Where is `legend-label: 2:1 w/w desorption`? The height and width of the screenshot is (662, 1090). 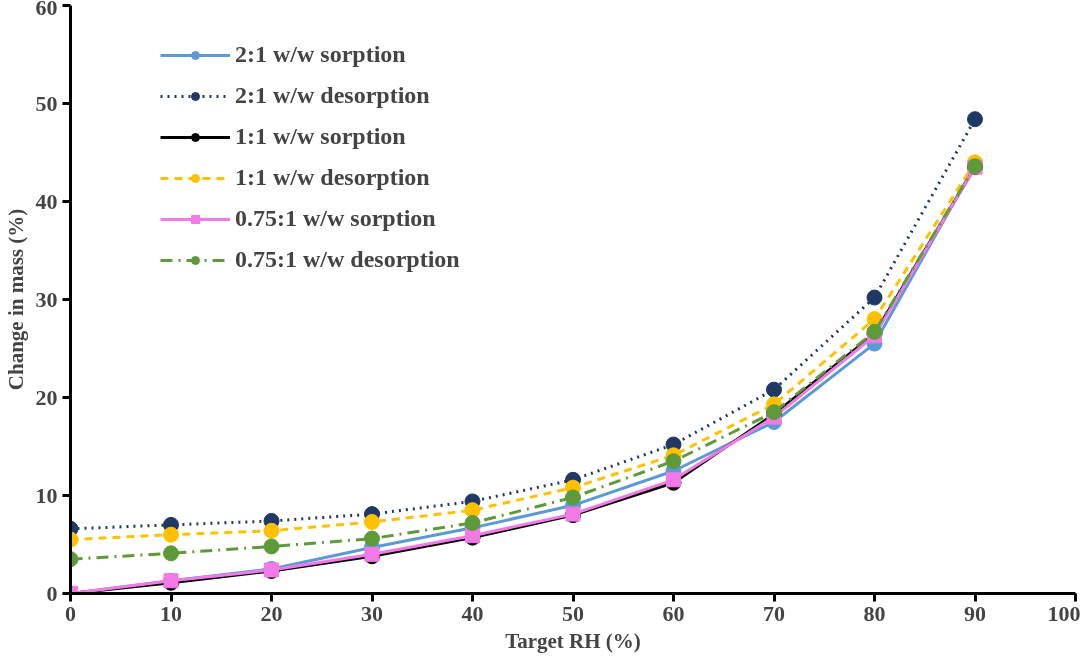 legend-label: 2:1 w/w desorption is located at coordinates (332, 95).